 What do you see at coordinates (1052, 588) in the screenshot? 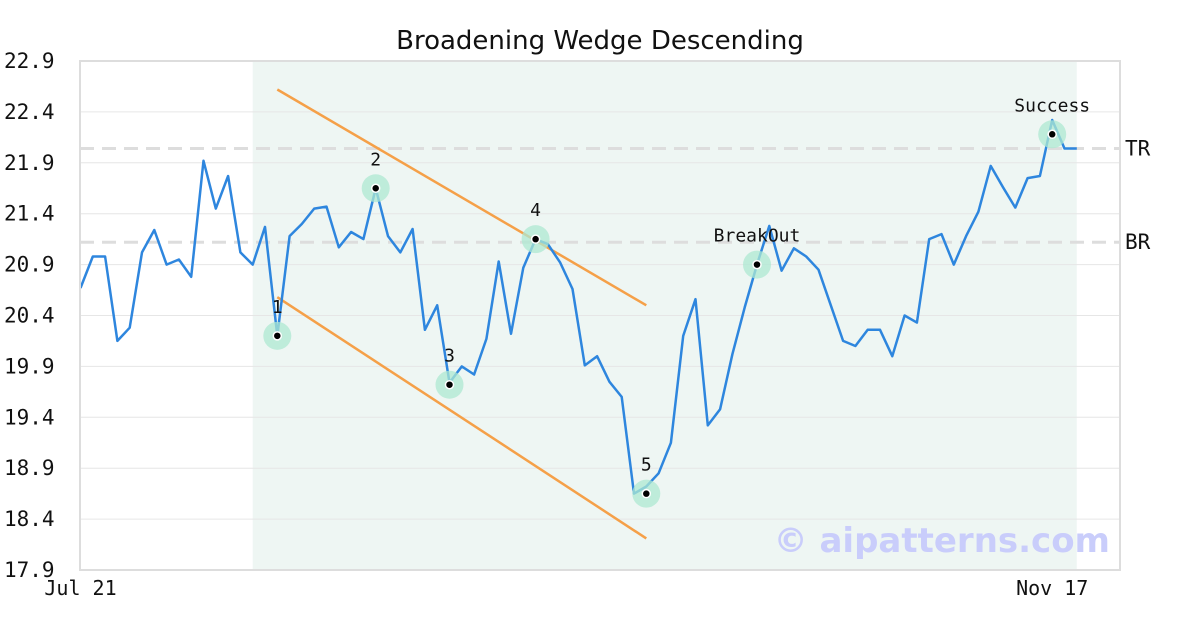
I see `x-tick-label: Nov 17` at bounding box center [1052, 588].